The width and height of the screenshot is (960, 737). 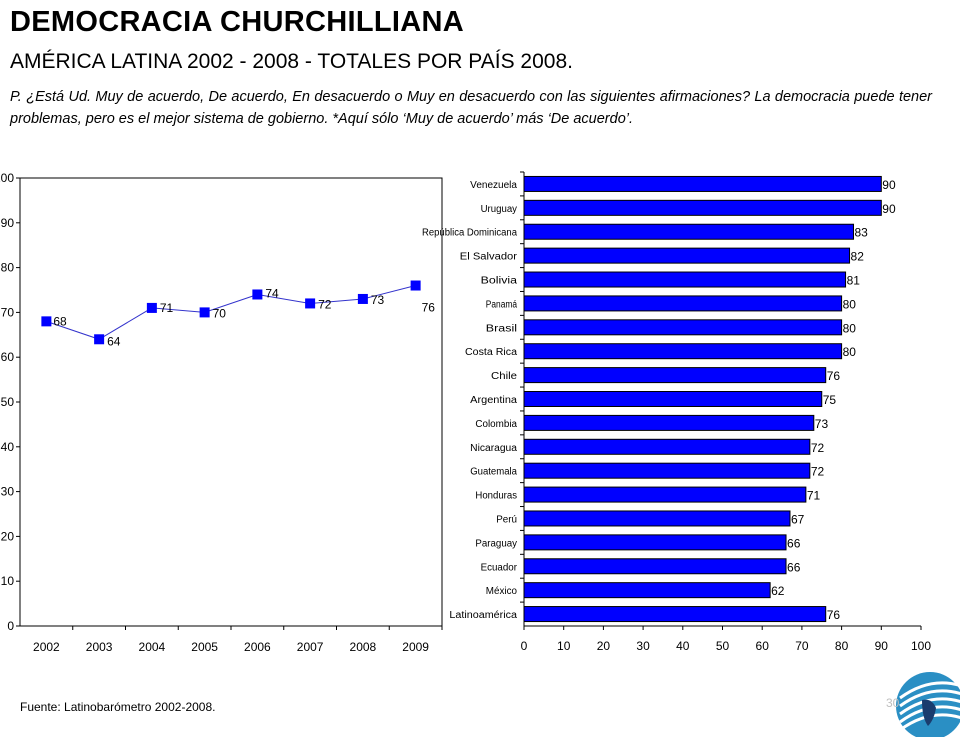 What do you see at coordinates (493, 472) in the screenshot?
I see `category-label: Guatemala` at bounding box center [493, 472].